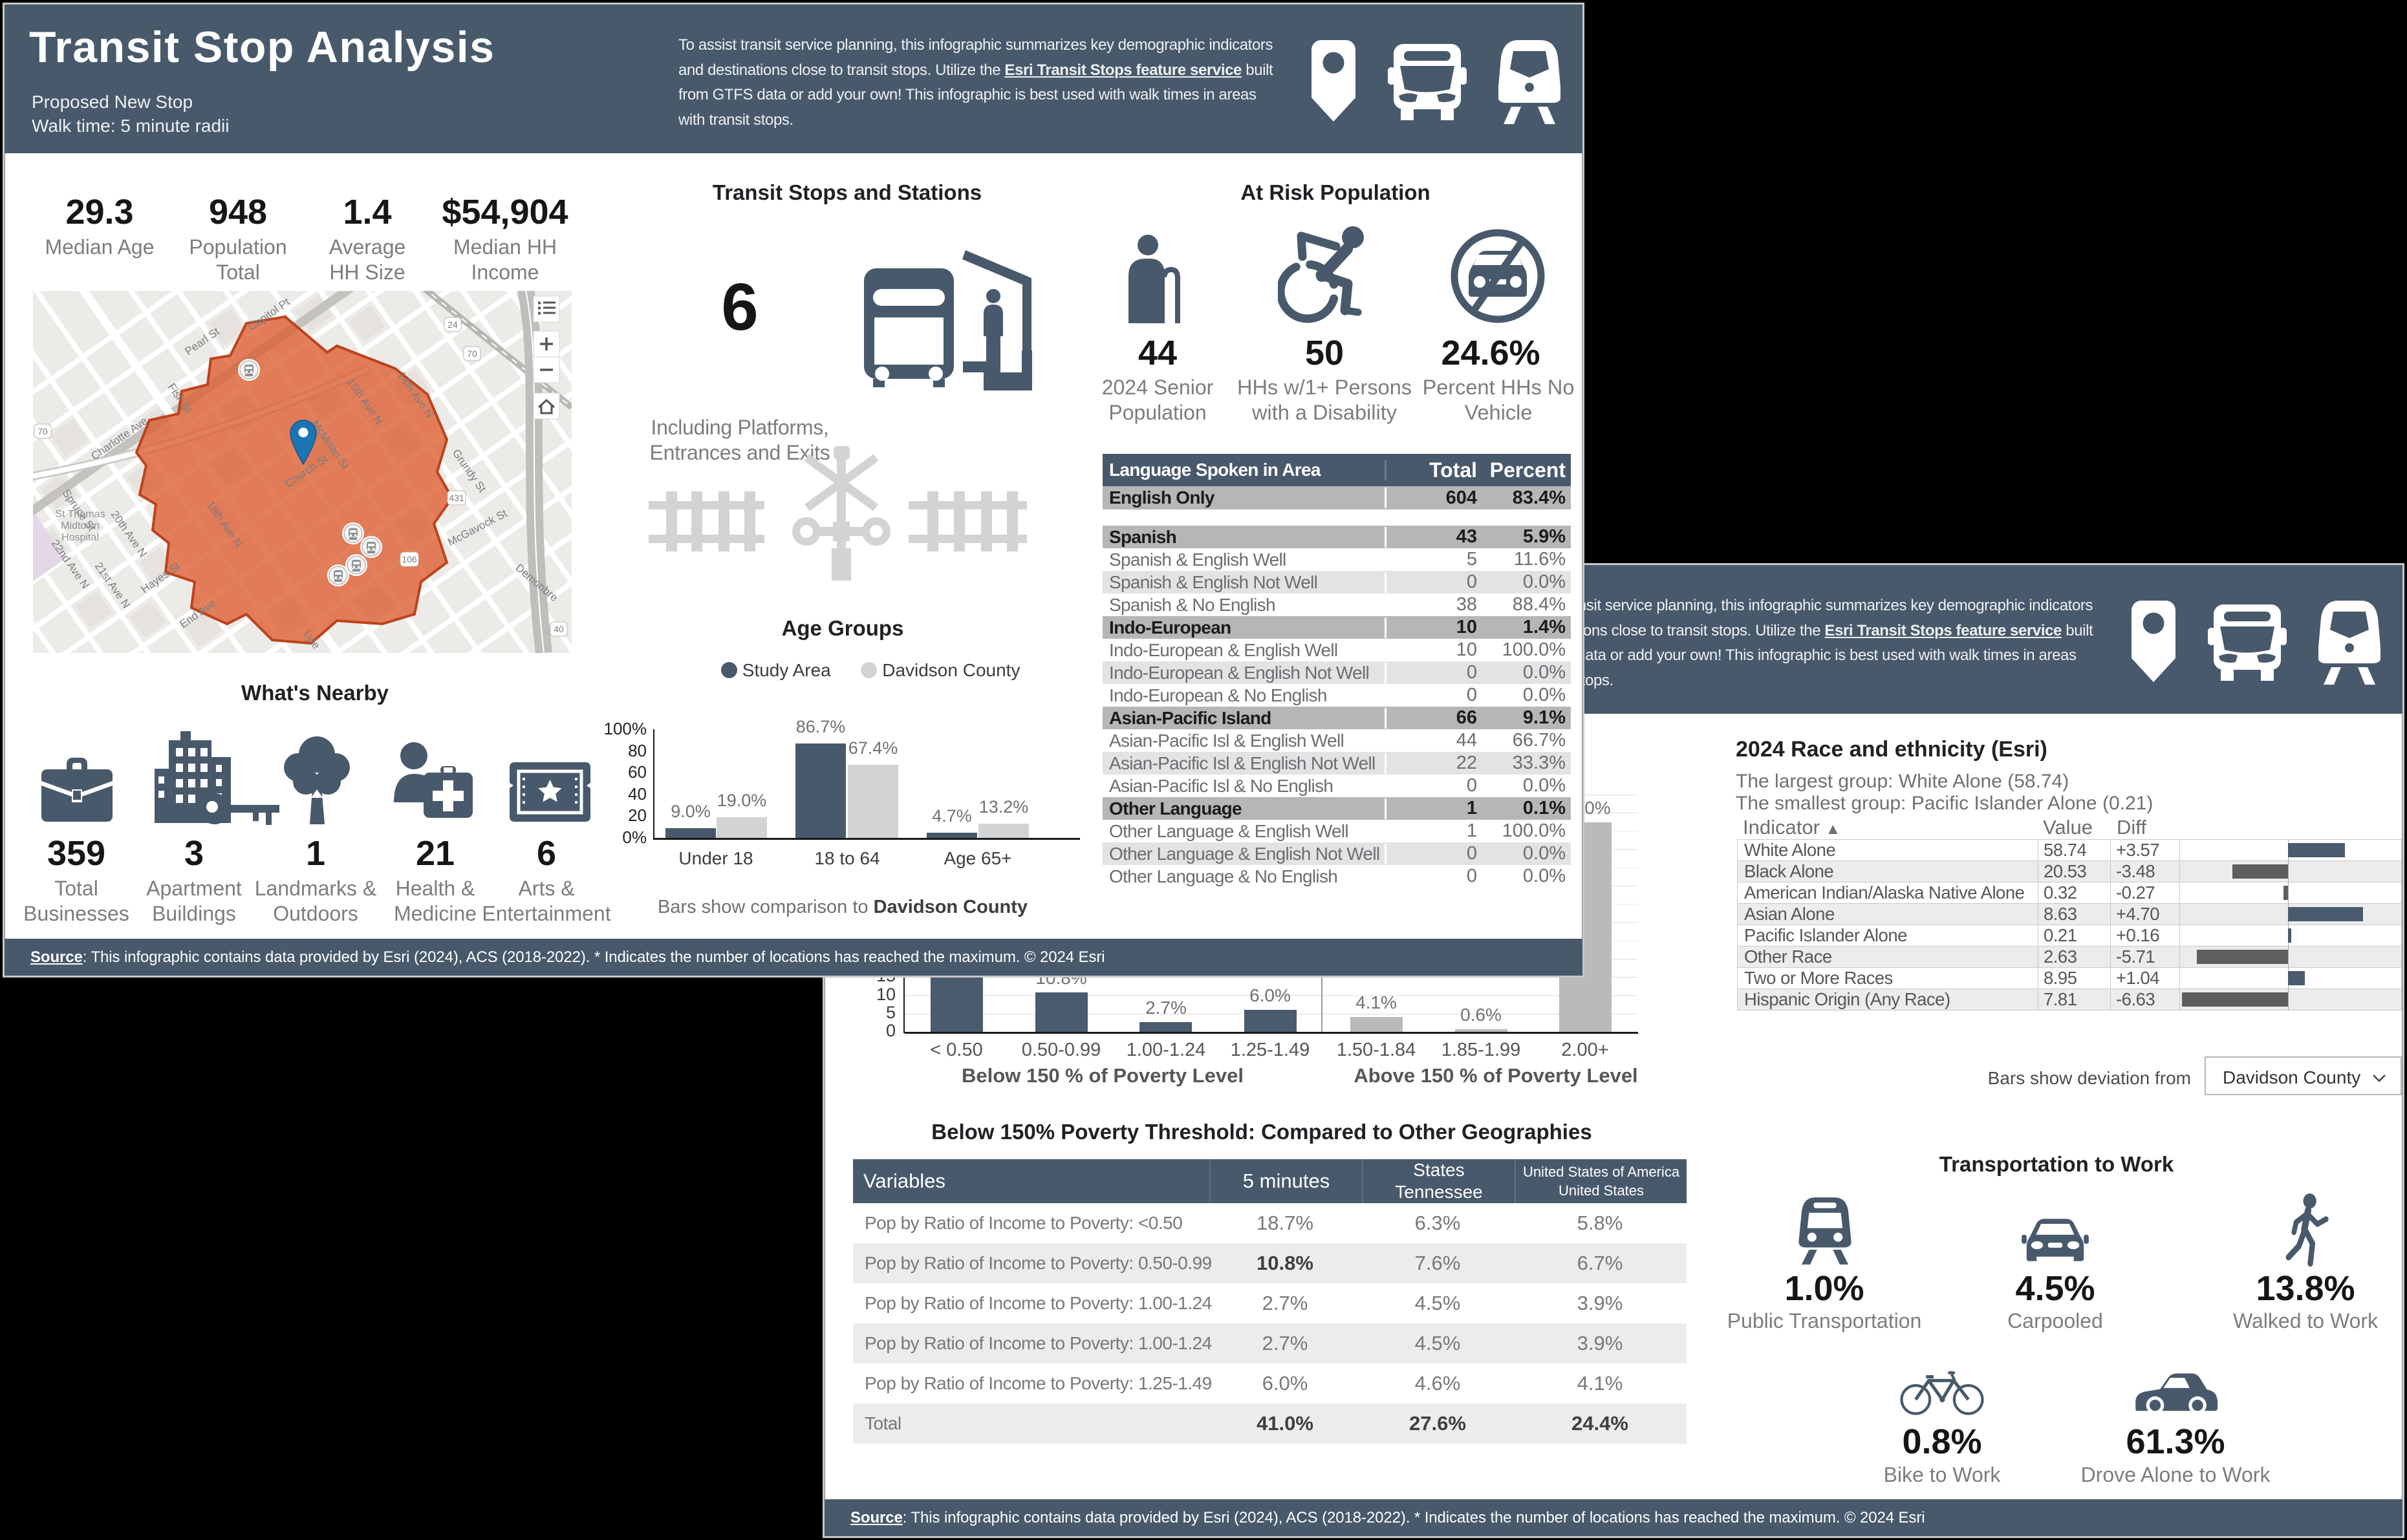 The height and width of the screenshot is (1540, 2407). What do you see at coordinates (453, 324) in the screenshot?
I see `svg-text: 24` at bounding box center [453, 324].